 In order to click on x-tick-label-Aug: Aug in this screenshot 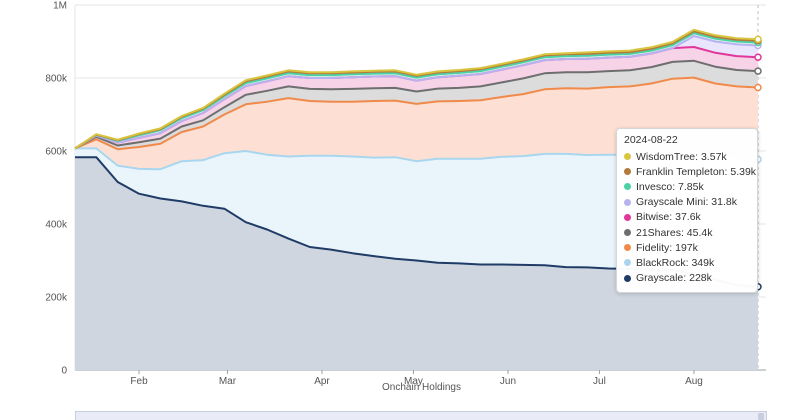, I will do `click(694, 381)`.